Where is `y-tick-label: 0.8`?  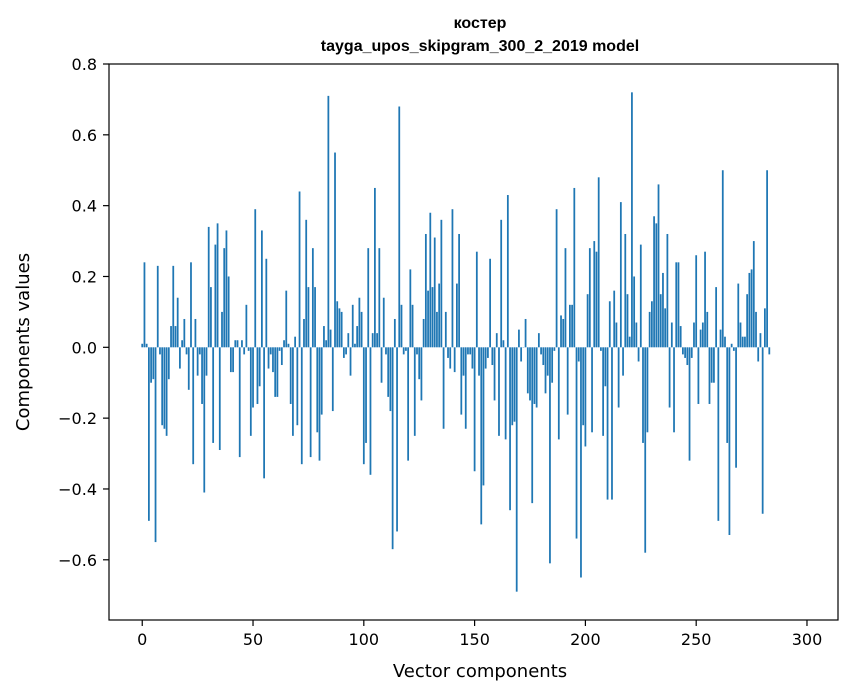
y-tick-label: 0.8 is located at coordinates (84, 64).